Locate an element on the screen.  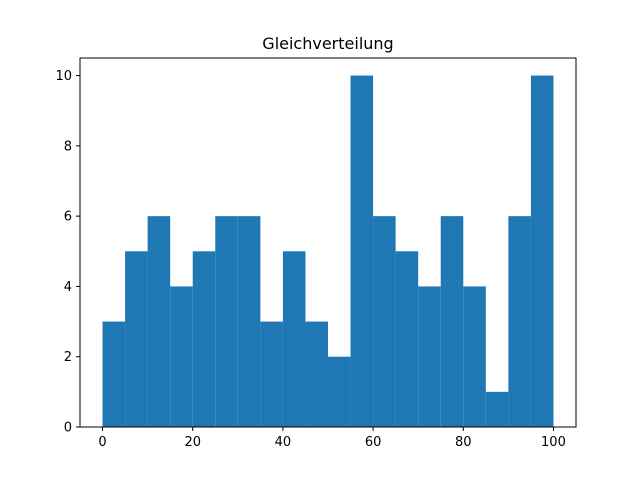
x-tick-label: 20 is located at coordinates (192, 442).